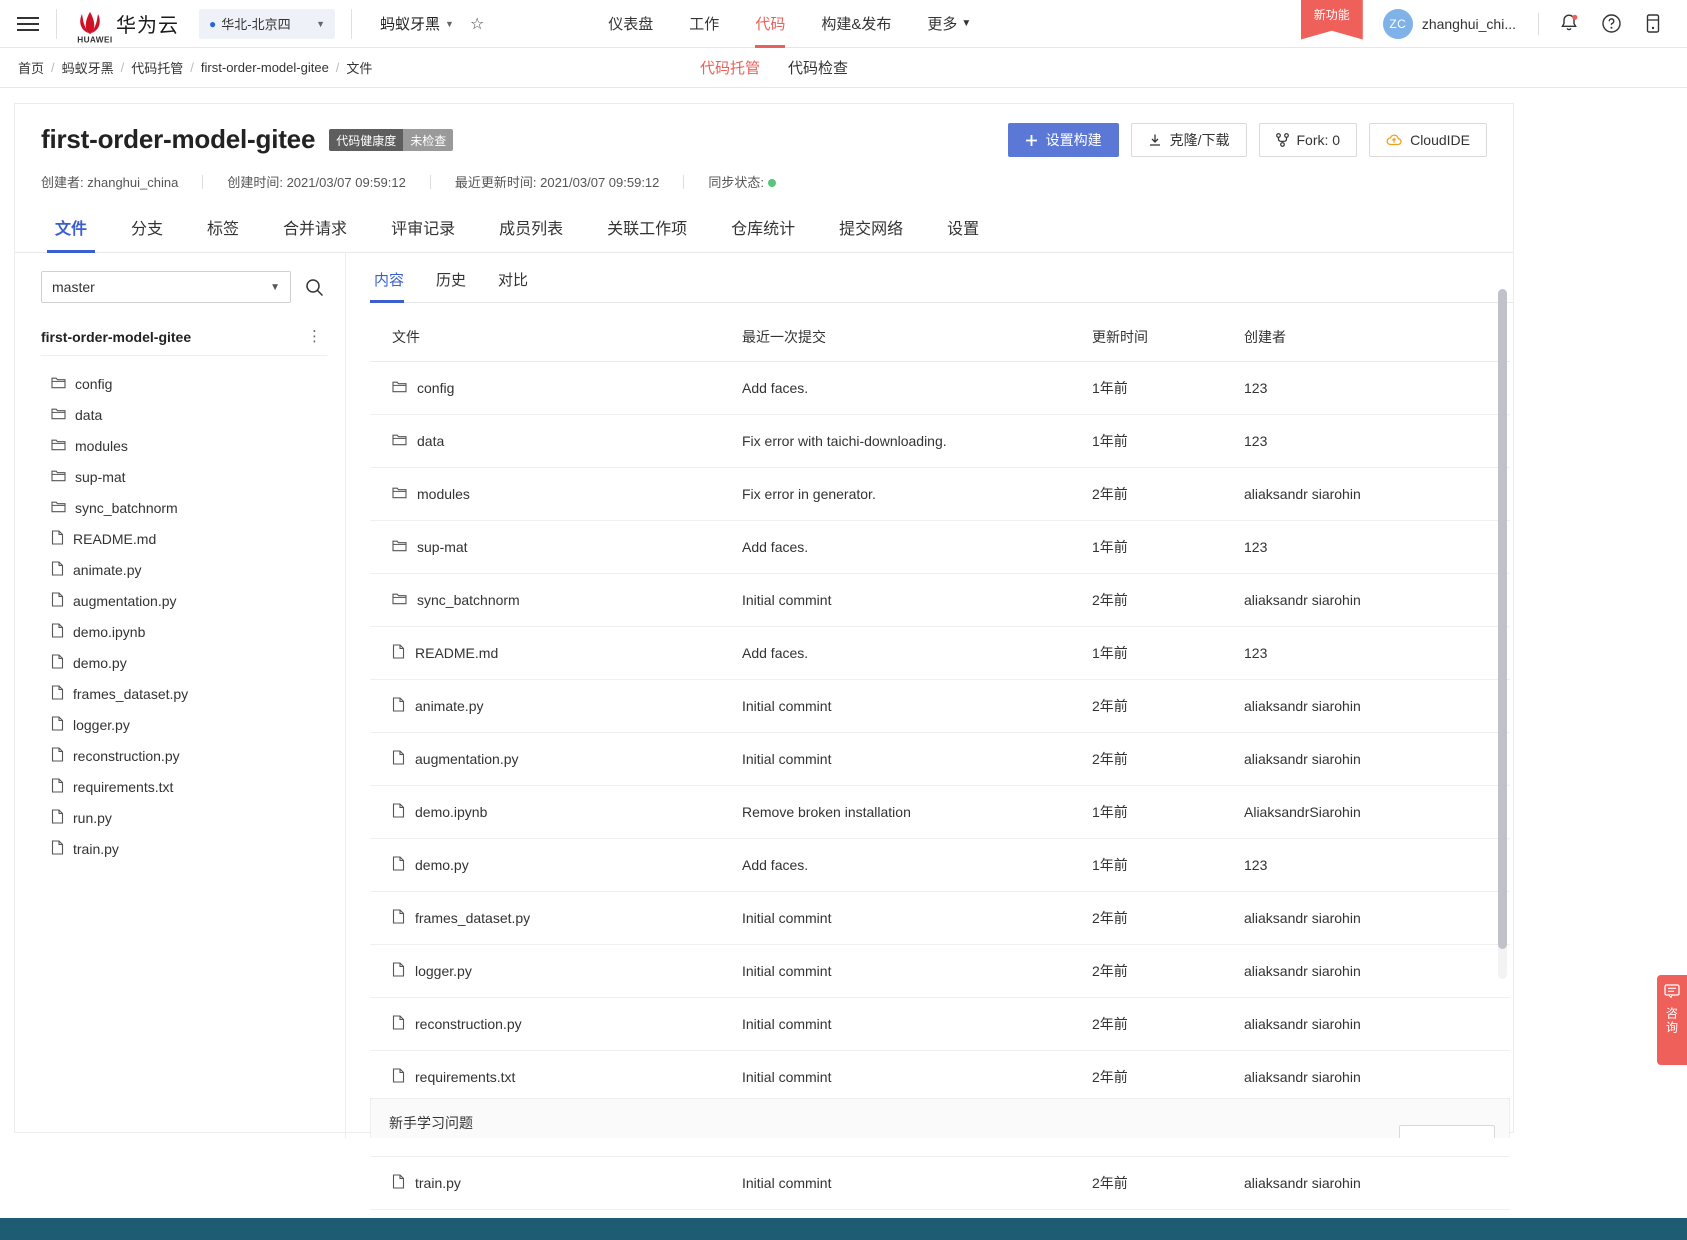 The height and width of the screenshot is (1240, 1687). What do you see at coordinates (267, 23) in the screenshot?
I see `region-selector: ● 华北-北京四 ▼` at bounding box center [267, 23].